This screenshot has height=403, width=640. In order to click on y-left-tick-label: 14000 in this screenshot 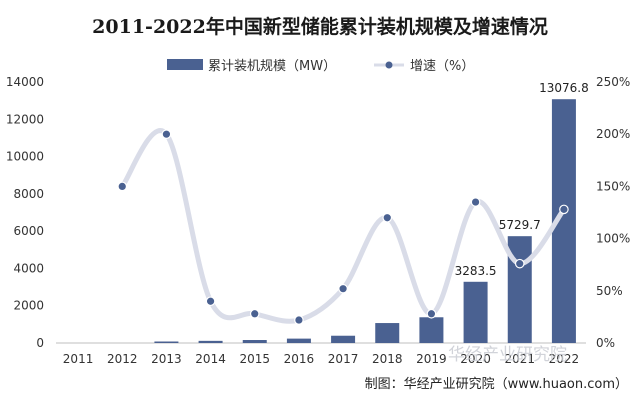, I will do `click(25, 82)`.